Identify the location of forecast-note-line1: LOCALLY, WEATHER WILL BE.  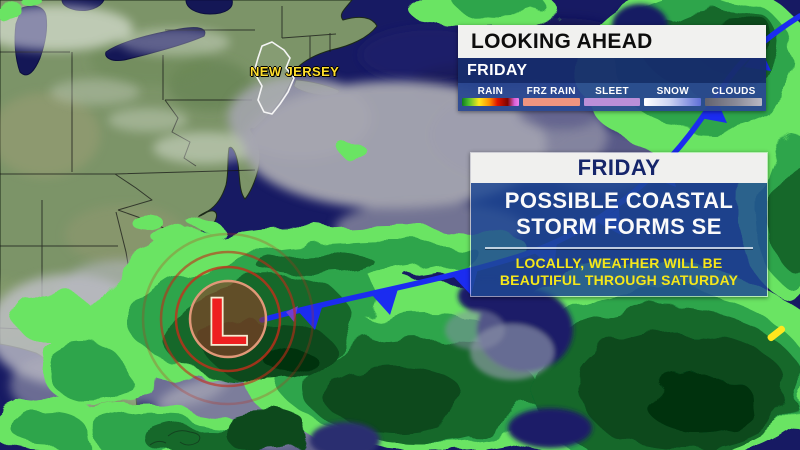
(619, 263).